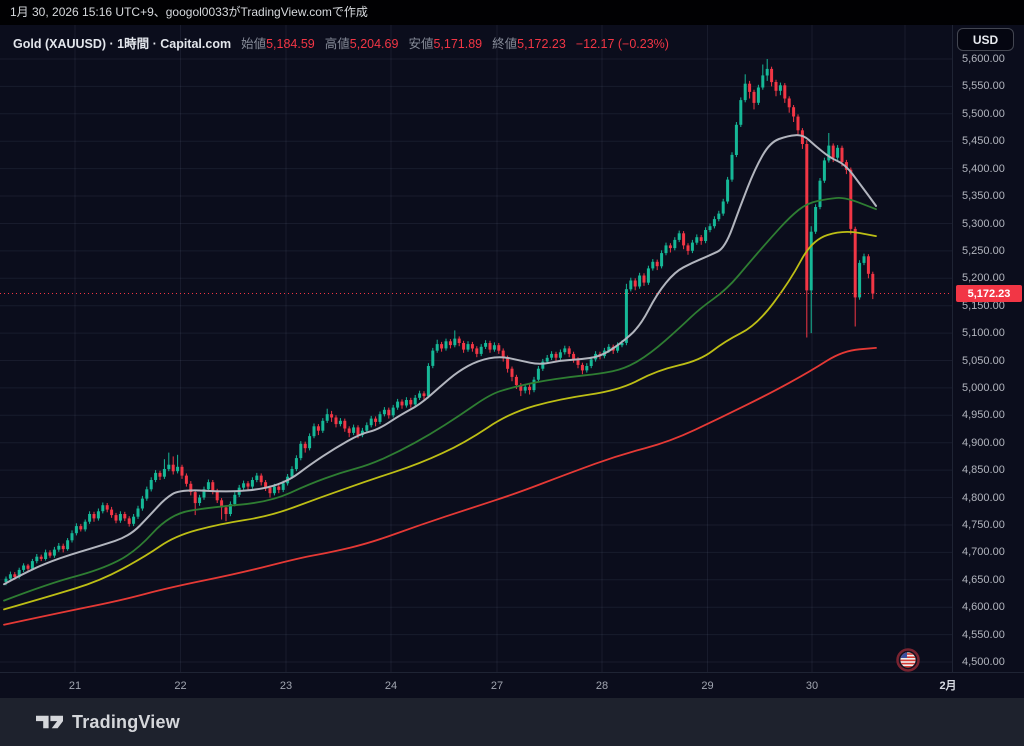 Image resolution: width=1024 pixels, height=746 pixels. I want to click on time-axis-label: 2月, so click(948, 686).